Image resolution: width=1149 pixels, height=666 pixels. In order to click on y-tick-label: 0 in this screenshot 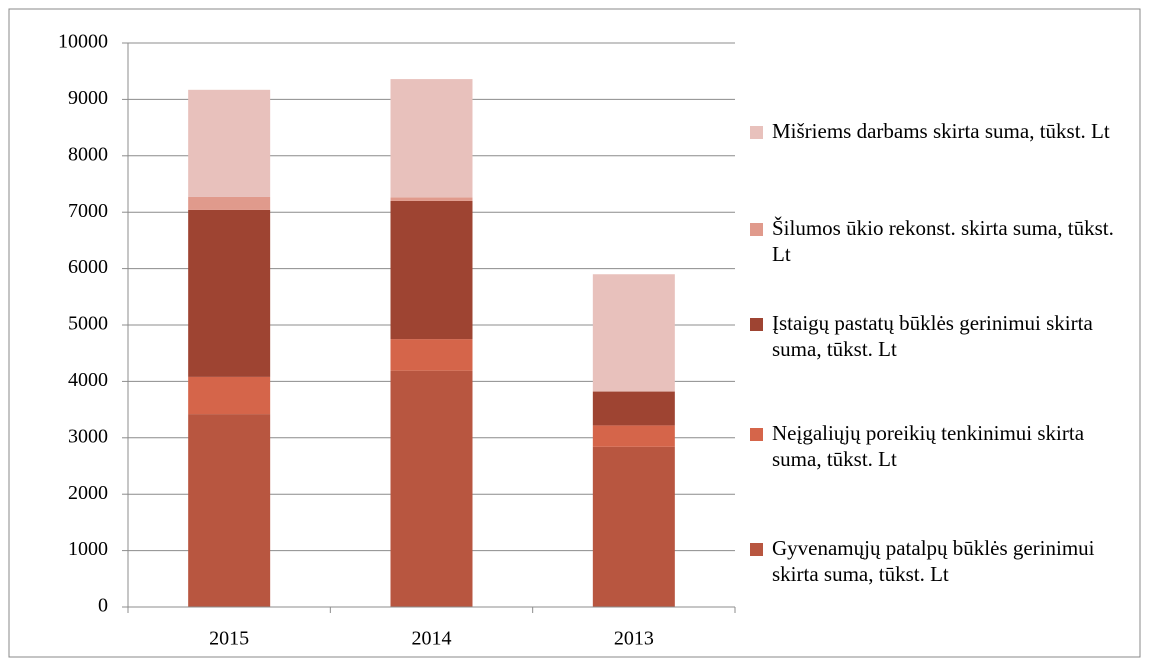, I will do `click(103, 606)`.